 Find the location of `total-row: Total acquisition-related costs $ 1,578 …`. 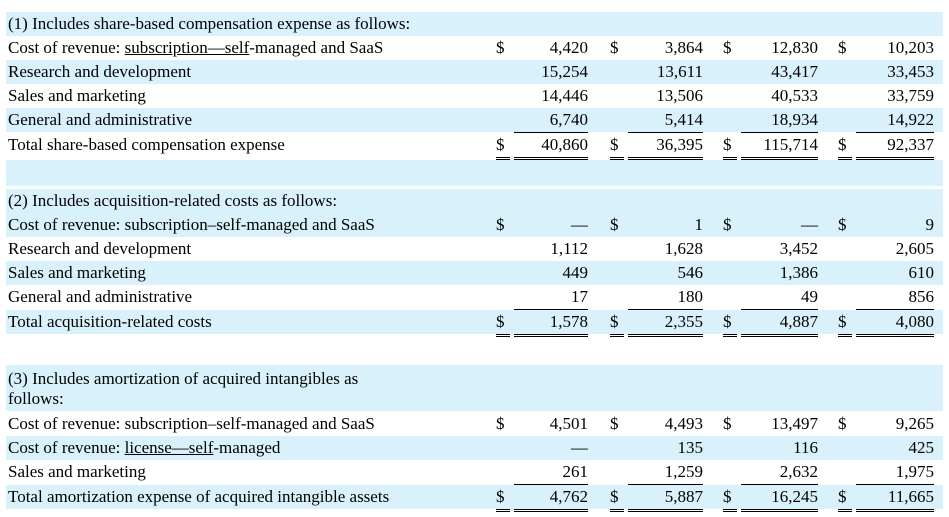

total-row: Total acquisition-related costs $ 1,578 … is located at coordinates (474, 323).